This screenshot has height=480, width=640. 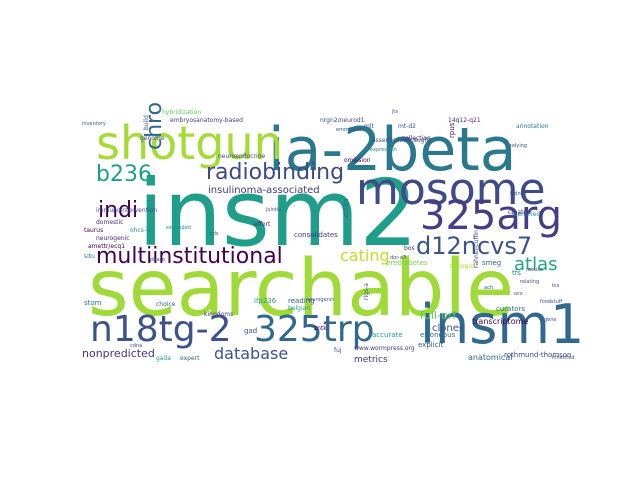 I want to click on word-insulinoma-associated: insulinoma-associated, so click(x=264, y=190).